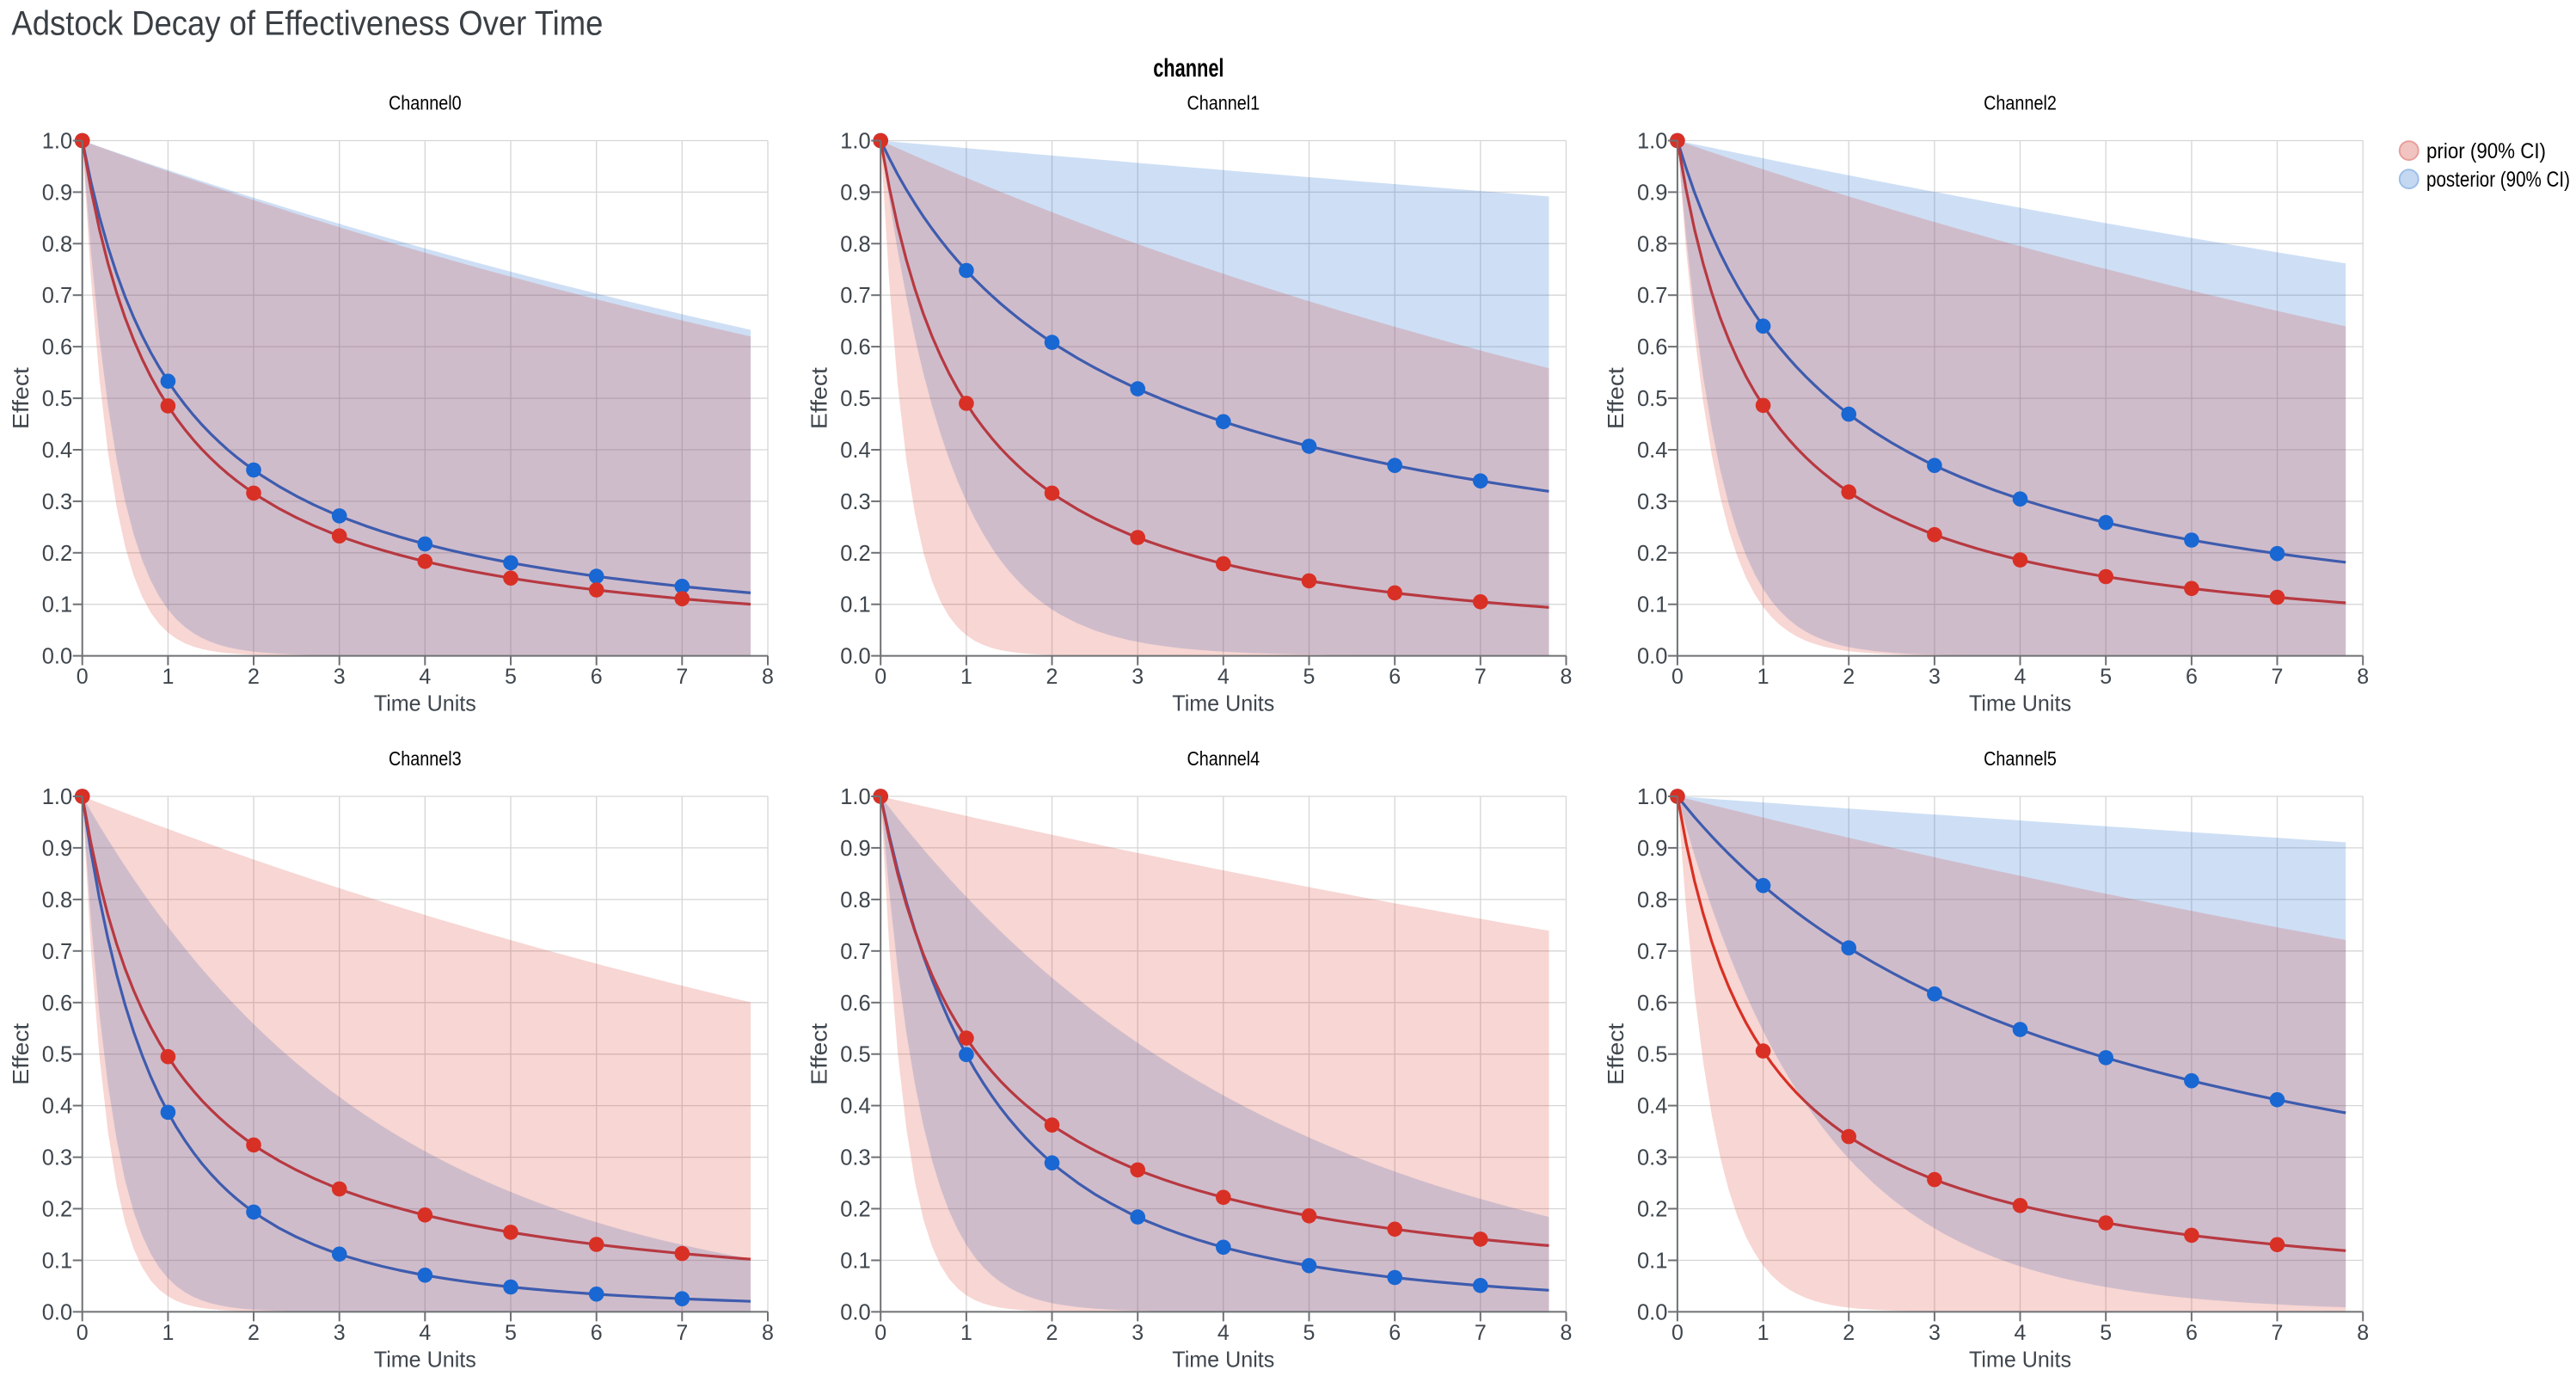 The width and height of the screenshot is (2576, 1382). Describe the element at coordinates (1223, 759) in the screenshot. I see `svg-text: Channel4` at that location.